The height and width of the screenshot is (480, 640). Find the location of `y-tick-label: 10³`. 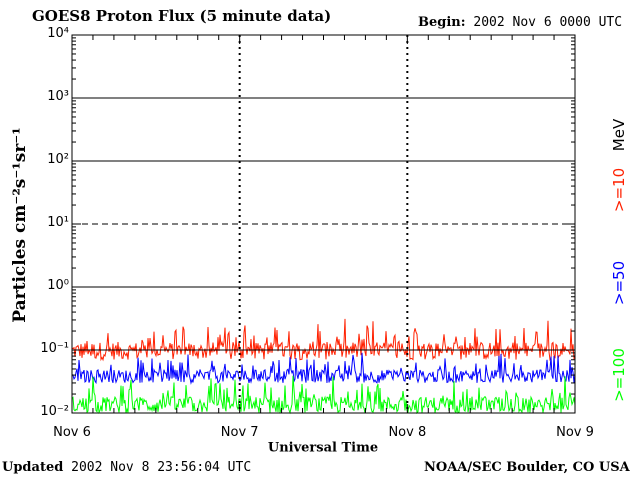

y-tick-label: 10³ is located at coordinates (58, 96).